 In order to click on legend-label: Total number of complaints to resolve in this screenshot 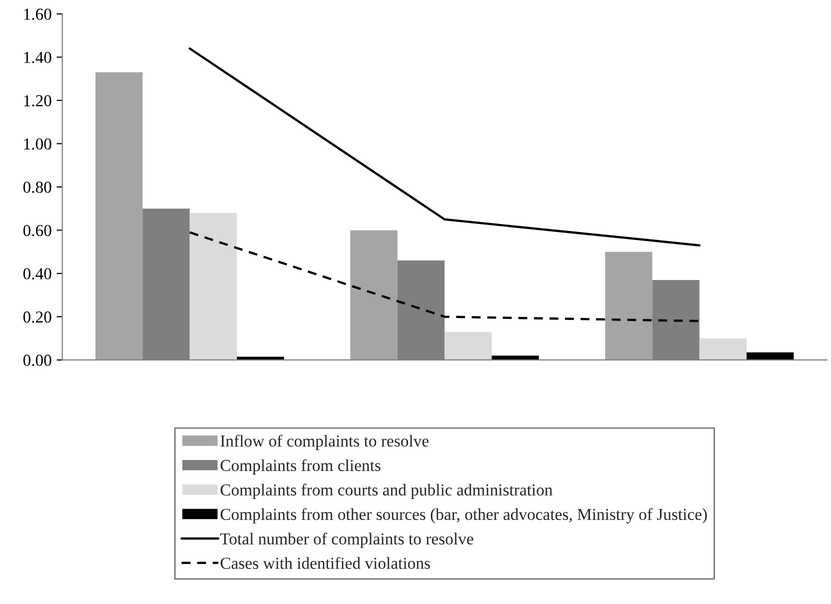, I will do `click(347, 540)`.